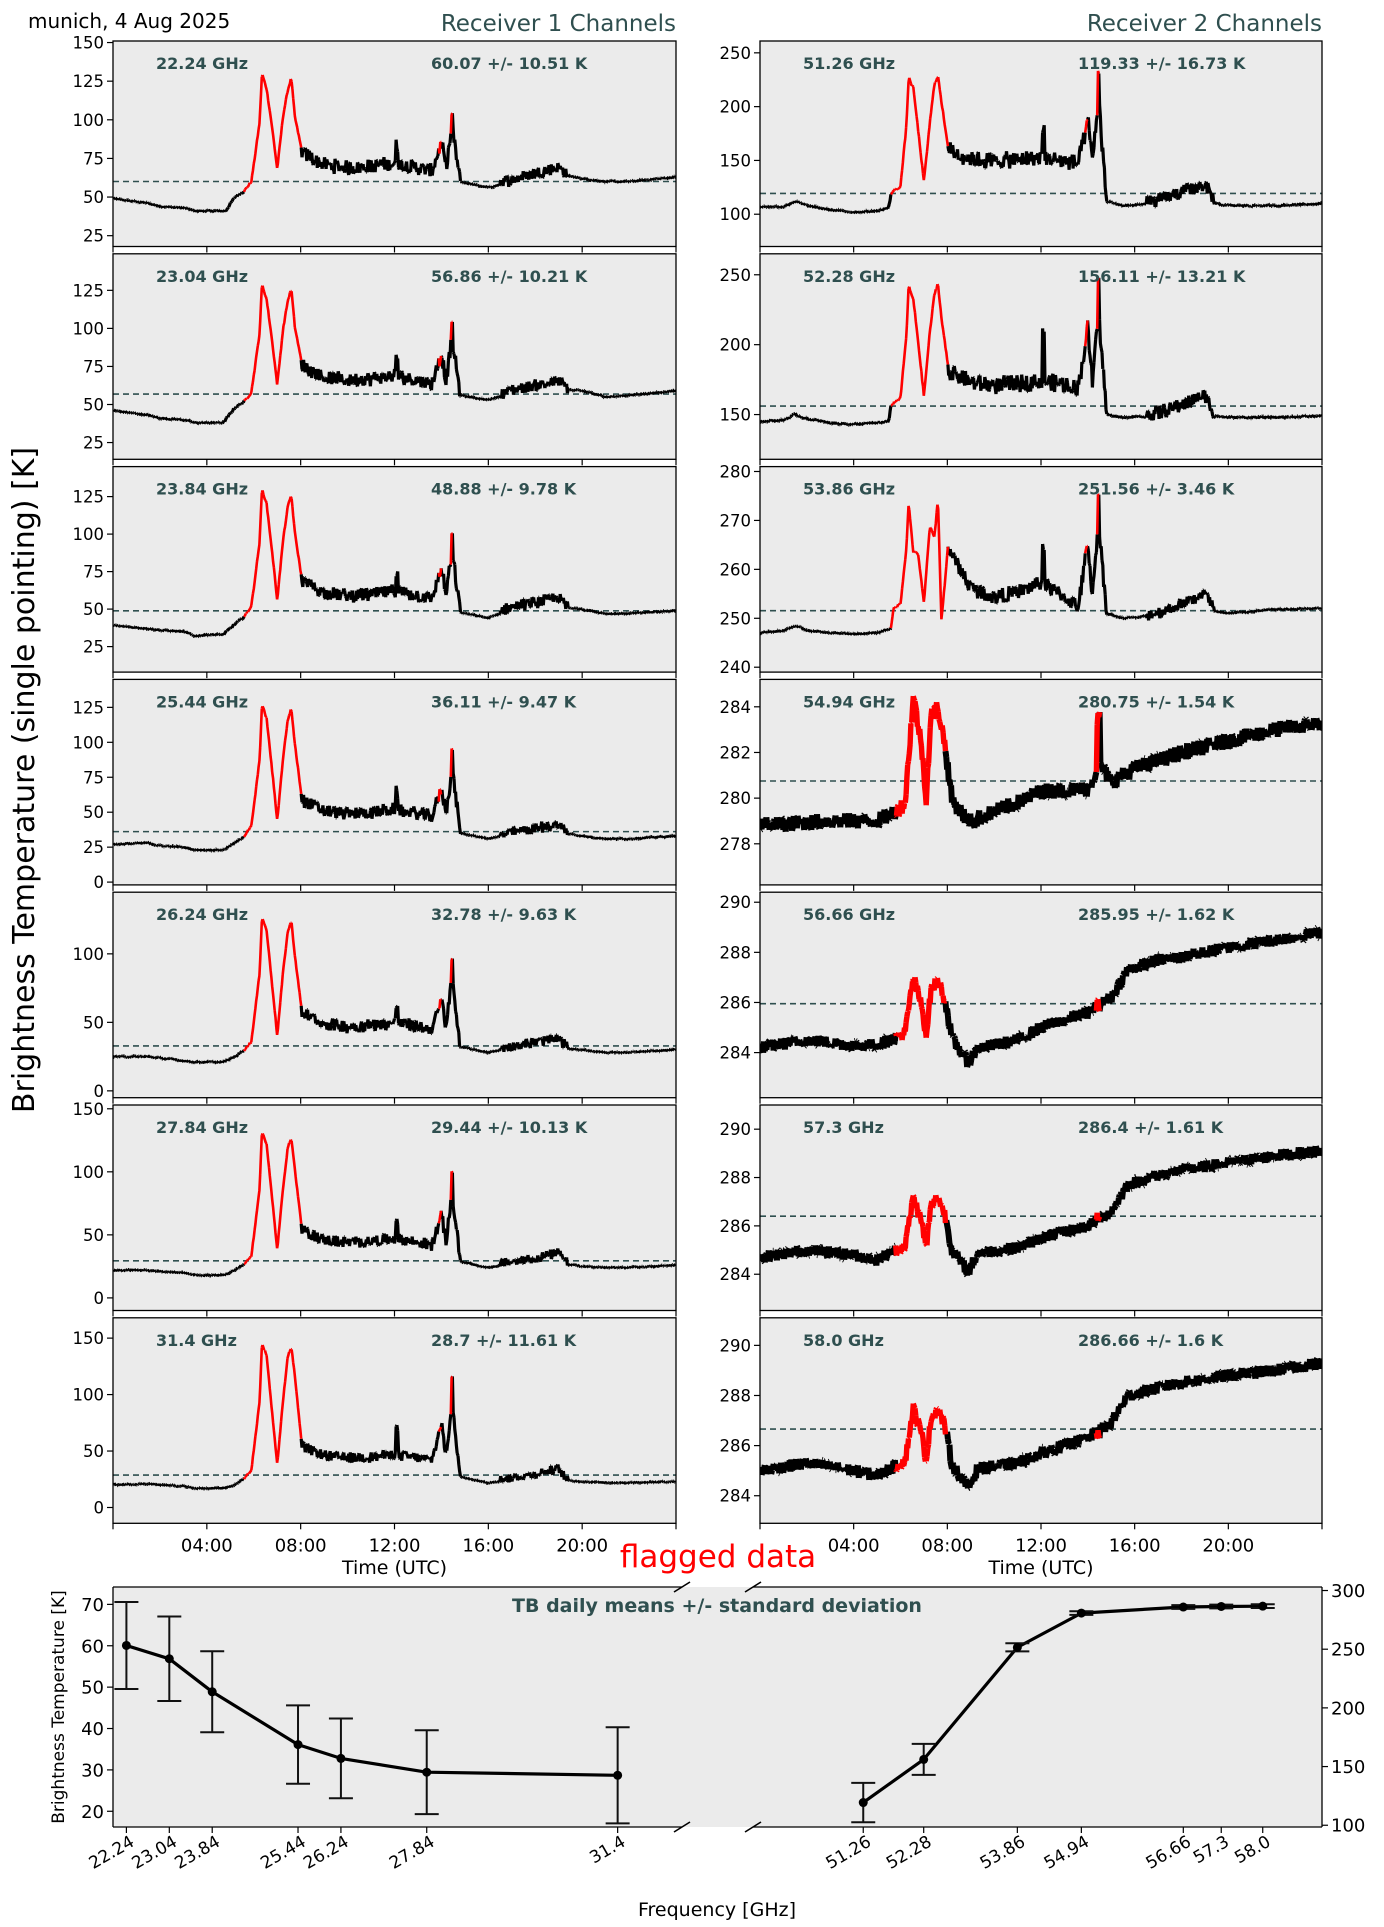  I want to click on channel-mean-std-label: 48.88 +/- 9.78 K, so click(504, 489).